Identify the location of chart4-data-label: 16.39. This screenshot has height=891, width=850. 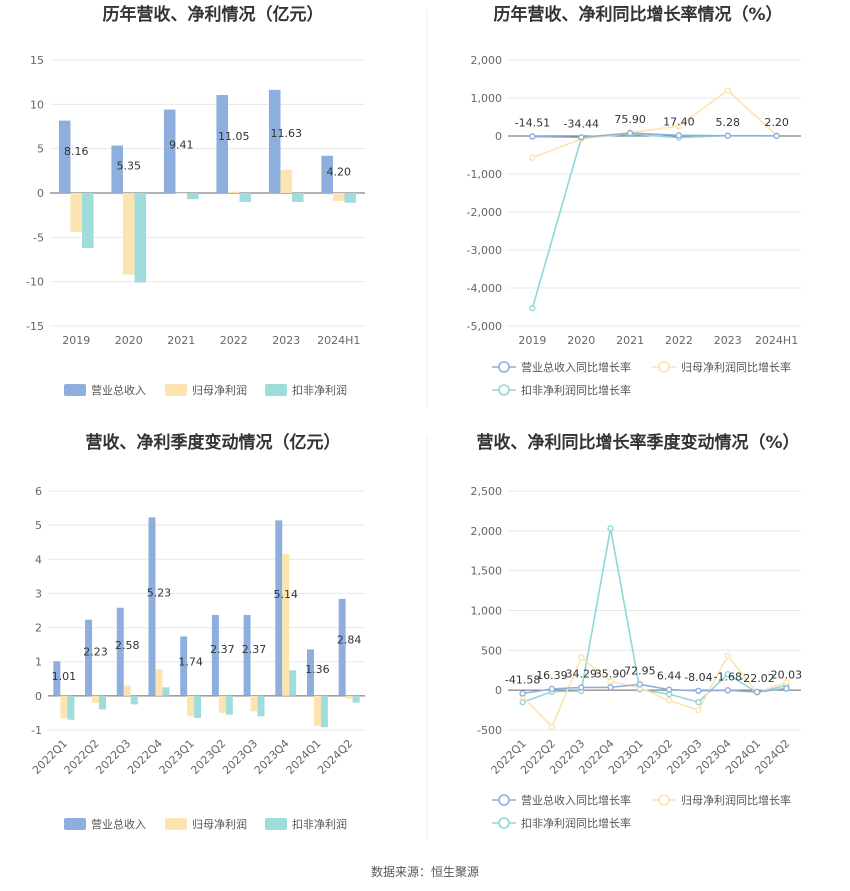
(552, 675).